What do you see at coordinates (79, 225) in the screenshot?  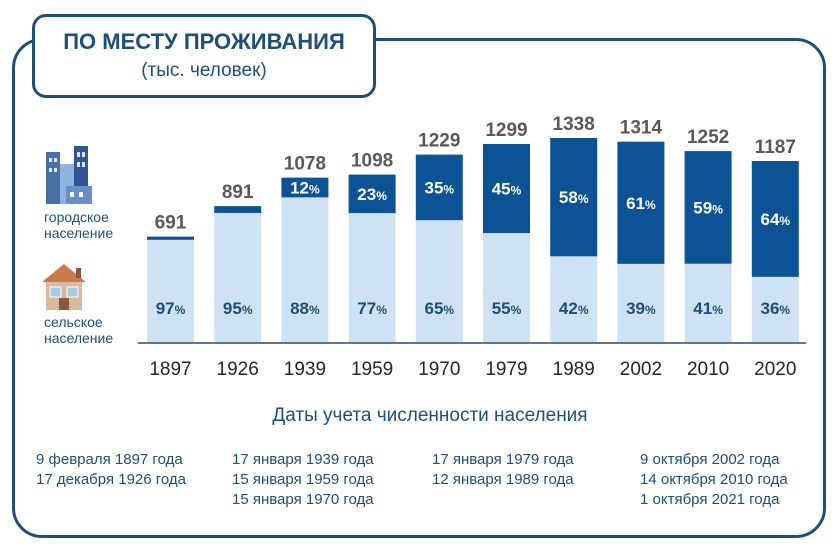 I see `legend-urban-label: городское население` at bounding box center [79, 225].